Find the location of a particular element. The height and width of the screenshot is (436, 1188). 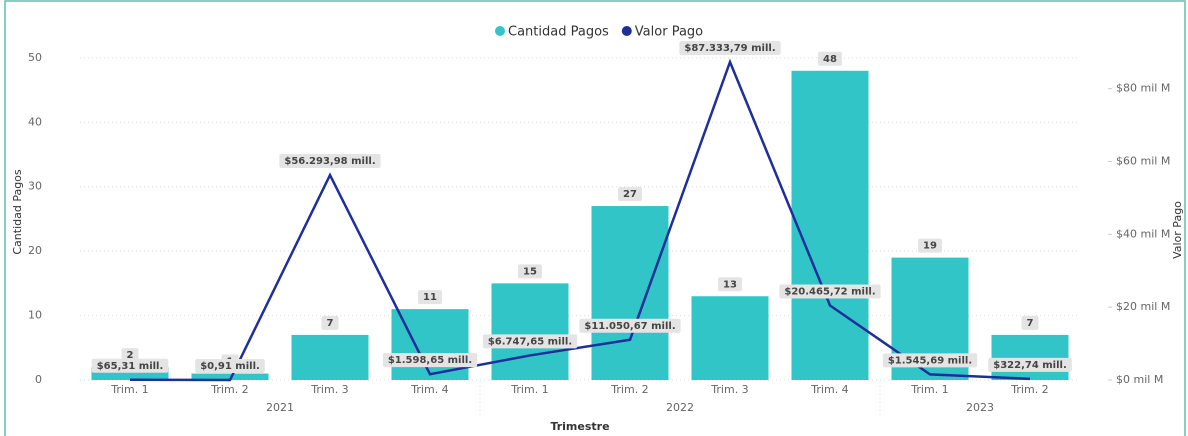

line-label: $20.465,72 mill. is located at coordinates (829, 291).